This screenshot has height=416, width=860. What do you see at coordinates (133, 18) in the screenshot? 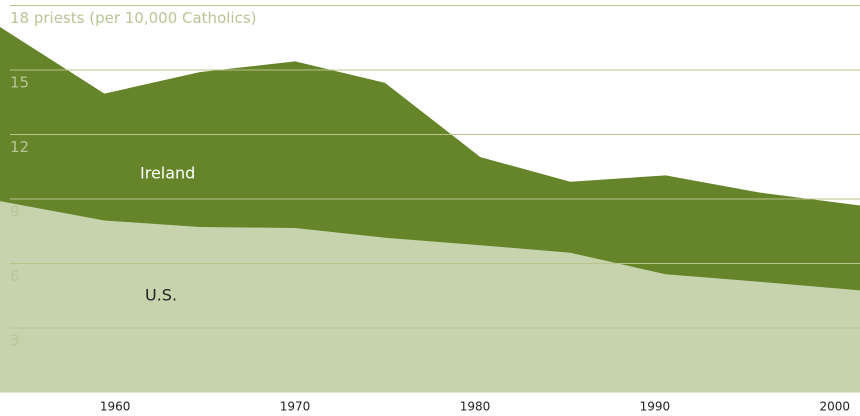
I see `y-tick-label: 18 priests (per 10,000 Catholics)` at bounding box center [133, 18].